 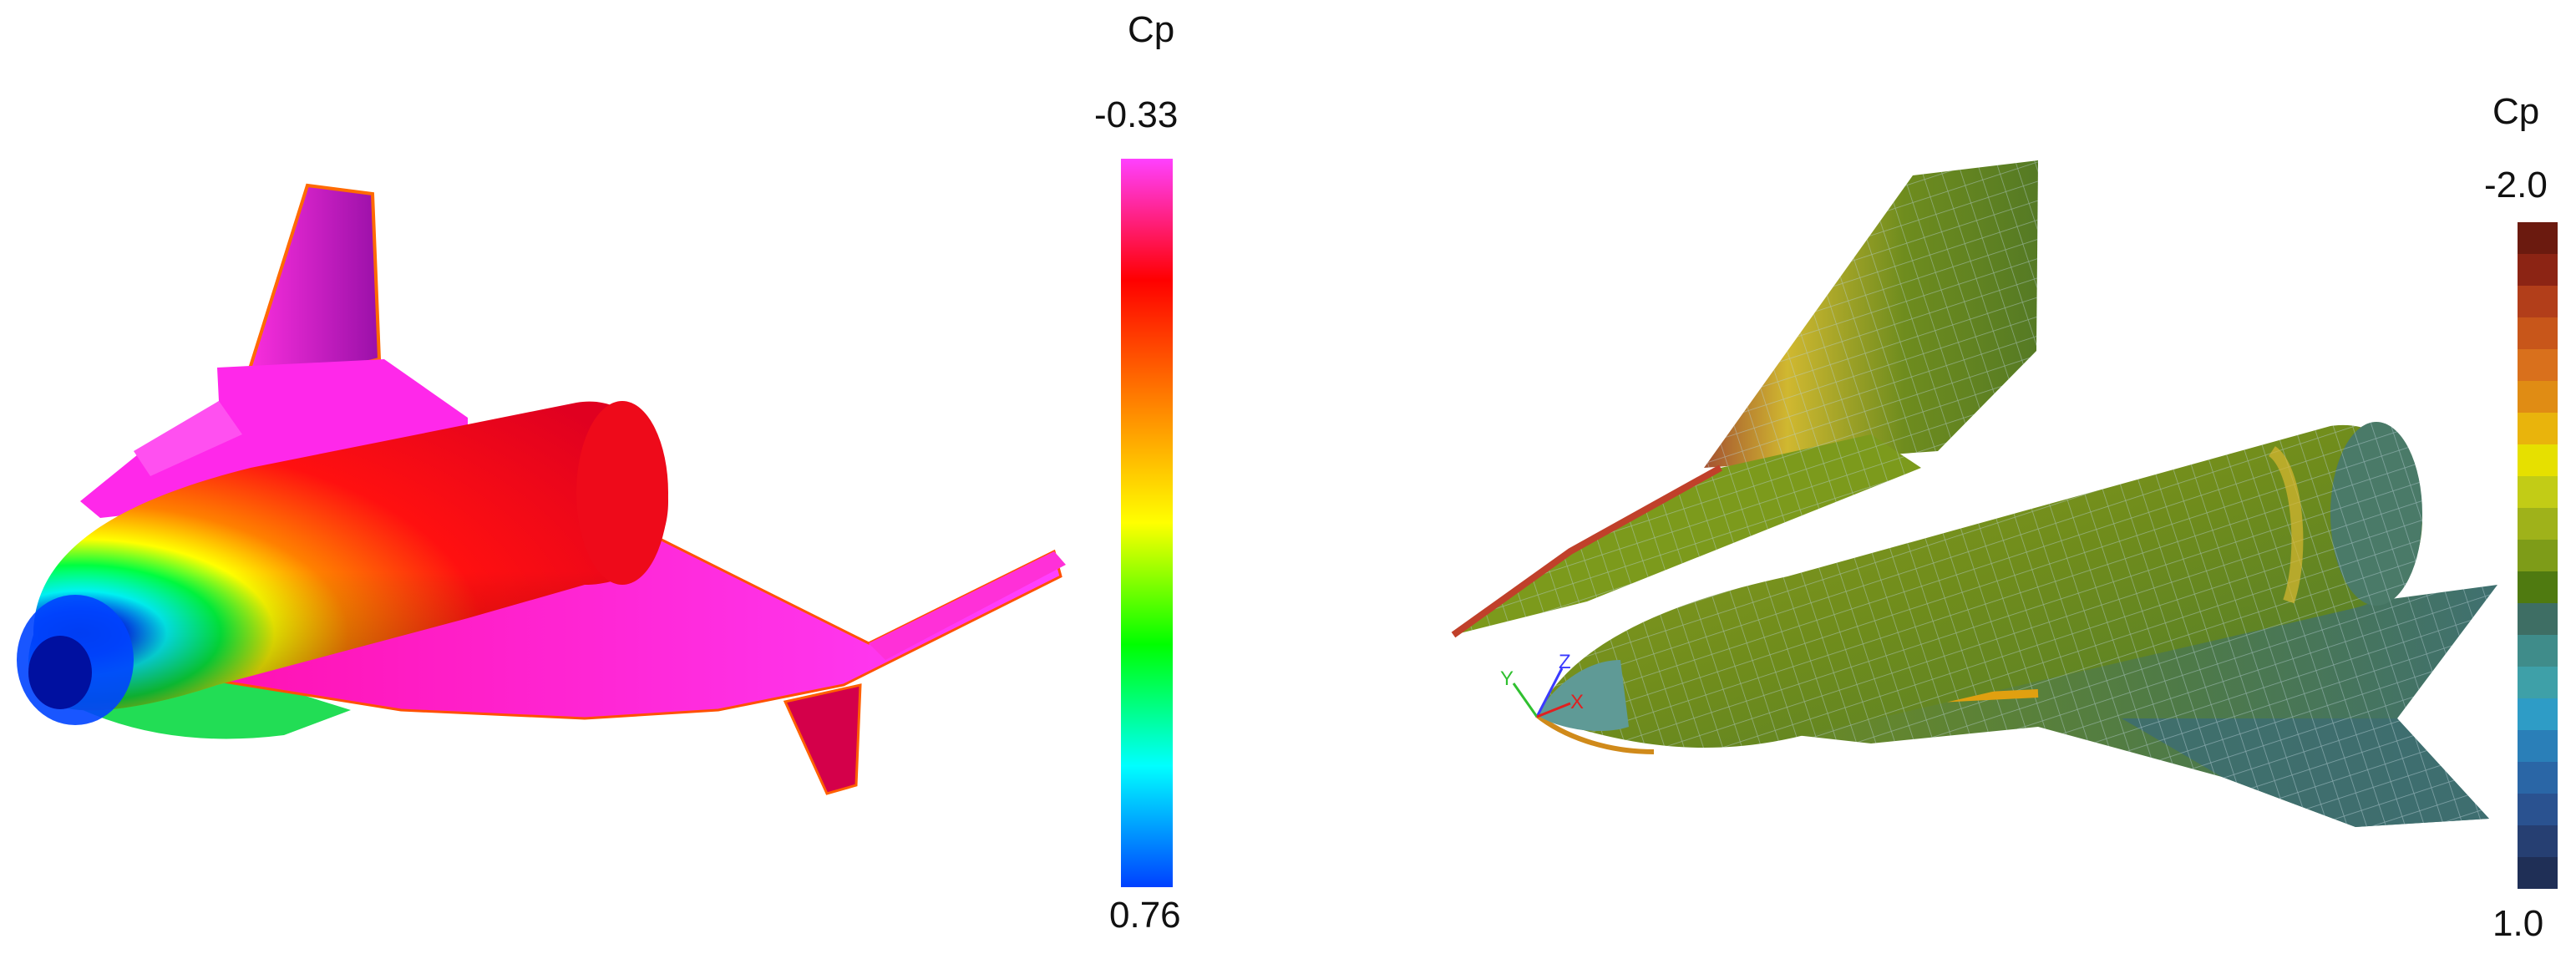 I want to click on left-colorbar, so click(x=1147, y=523).